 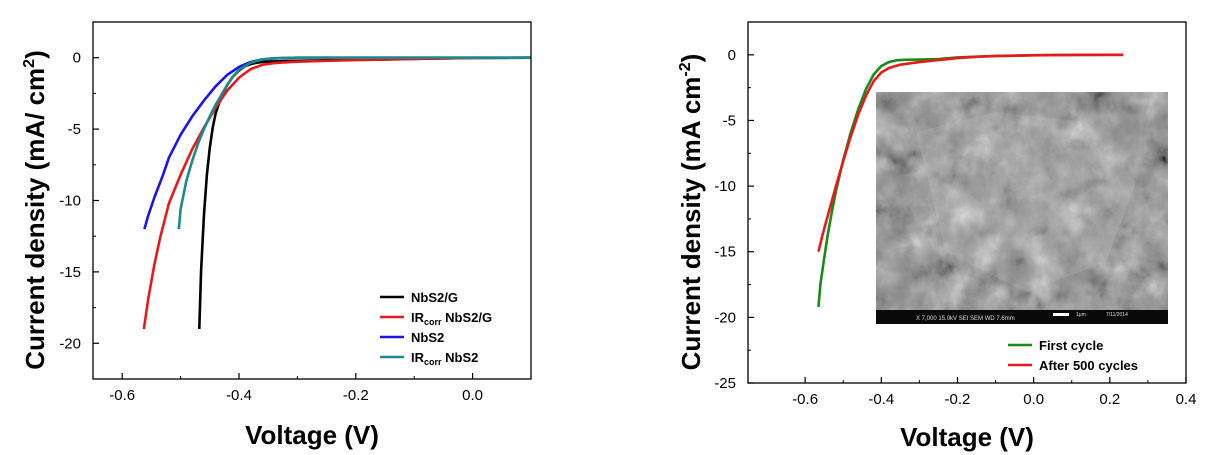 What do you see at coordinates (427, 337) in the screenshot?
I see `legend-label: NbS2` at bounding box center [427, 337].